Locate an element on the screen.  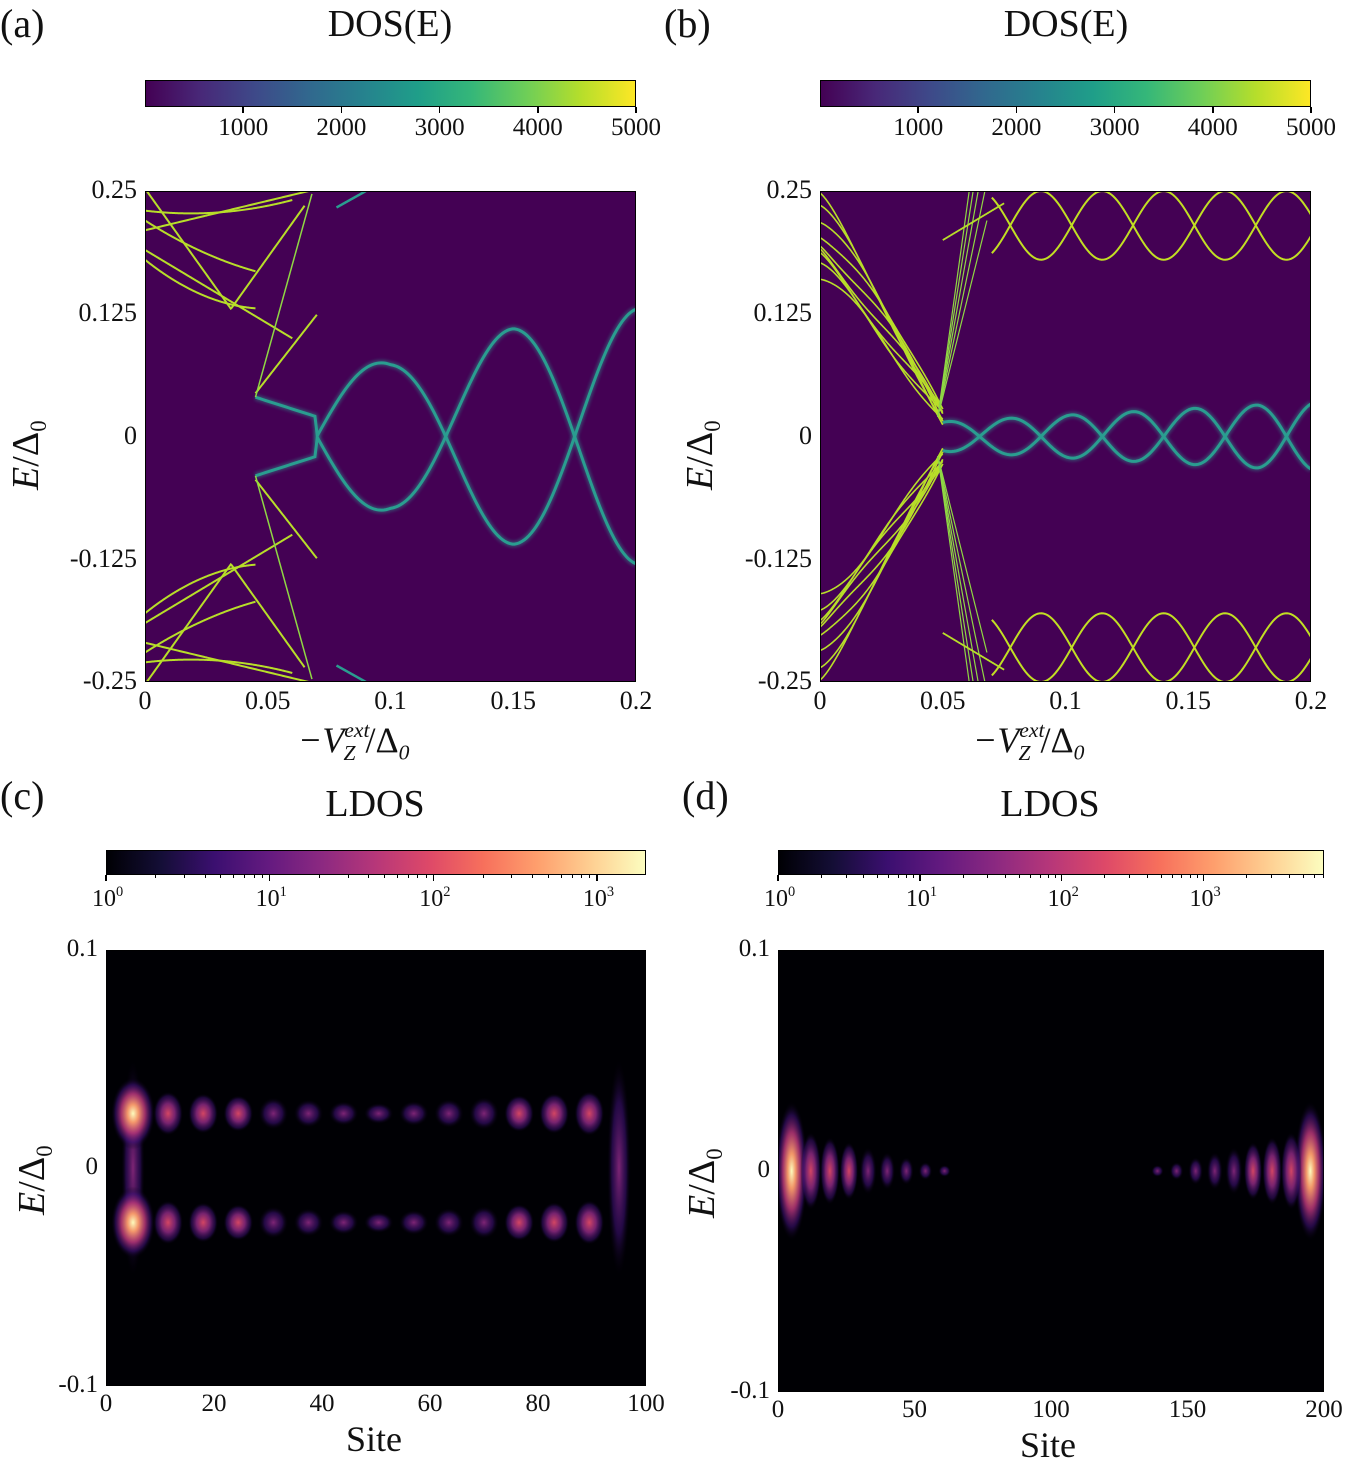
y-tick-label: 0.125 is located at coordinates (783, 313).